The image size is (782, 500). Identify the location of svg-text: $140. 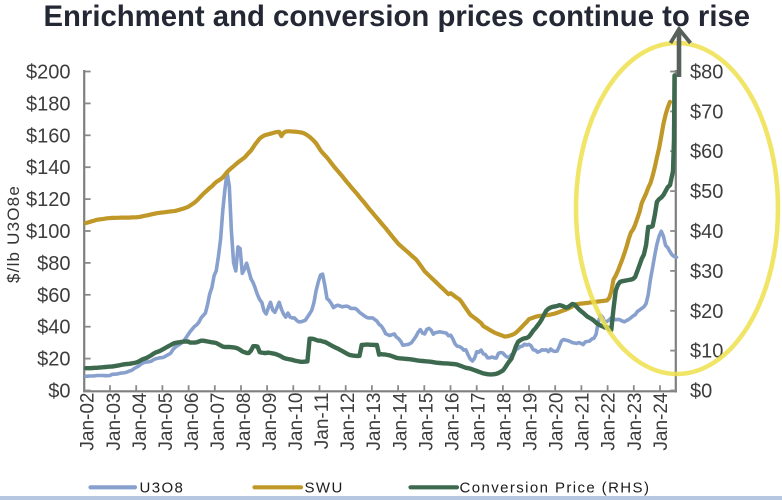
(48, 168).